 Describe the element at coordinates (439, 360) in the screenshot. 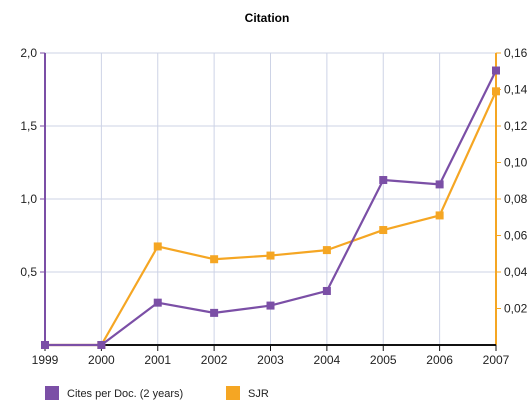

I see `x-tick-label: 2006` at that location.